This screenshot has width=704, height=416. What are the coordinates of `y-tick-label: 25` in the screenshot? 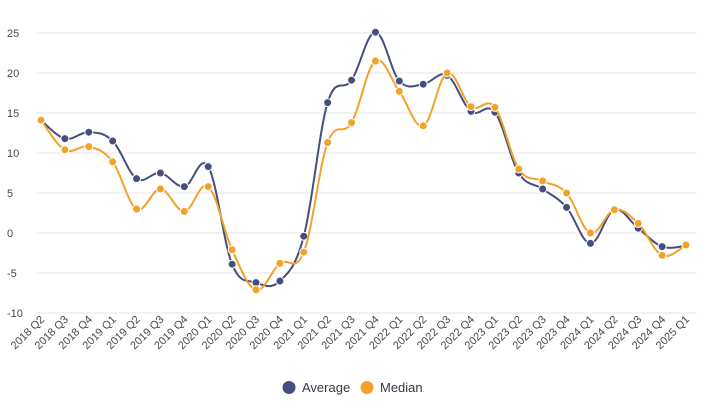 It's located at (13, 34).